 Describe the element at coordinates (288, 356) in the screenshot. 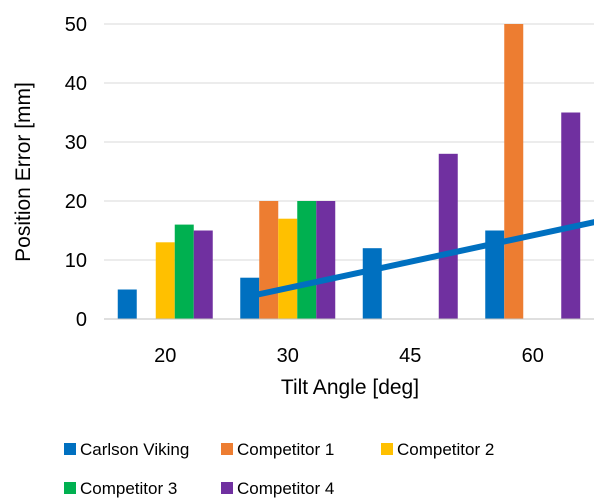

I see `x-tick-label: 30` at that location.